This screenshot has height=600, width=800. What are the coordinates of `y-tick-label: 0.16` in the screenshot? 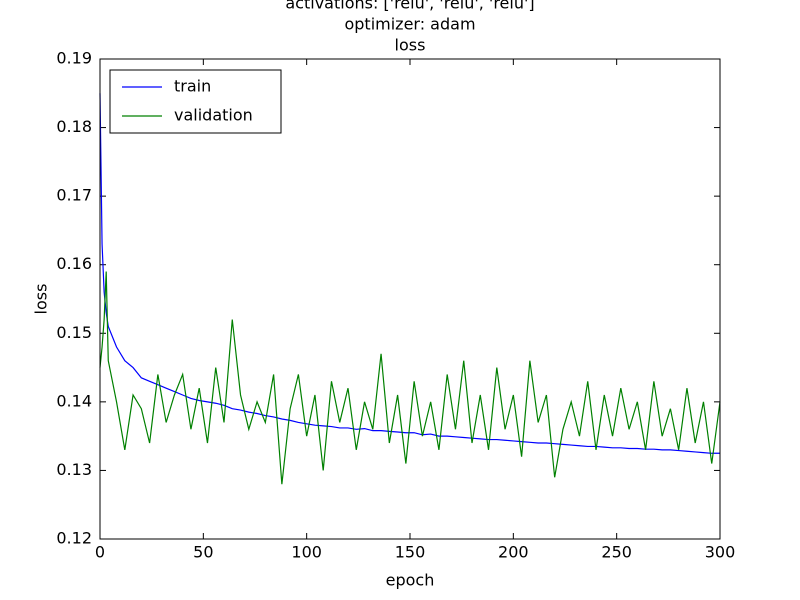 It's located at (74, 263).